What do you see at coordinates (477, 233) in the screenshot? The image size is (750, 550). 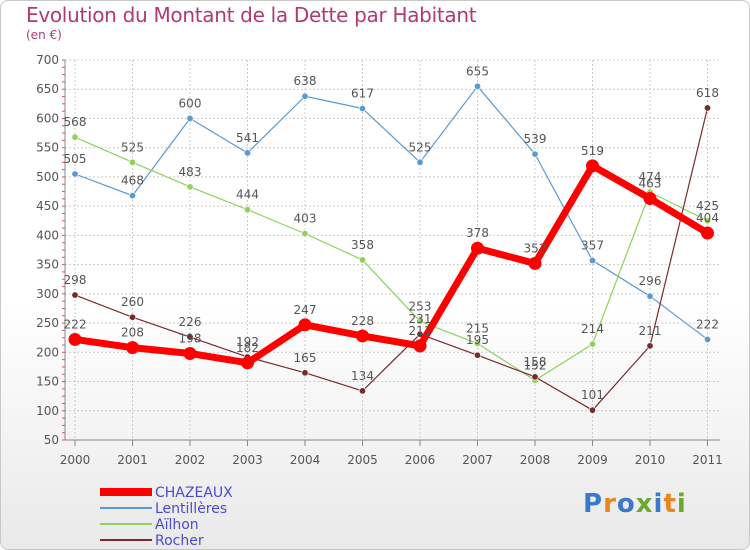 I see `data-label: 378` at bounding box center [477, 233].